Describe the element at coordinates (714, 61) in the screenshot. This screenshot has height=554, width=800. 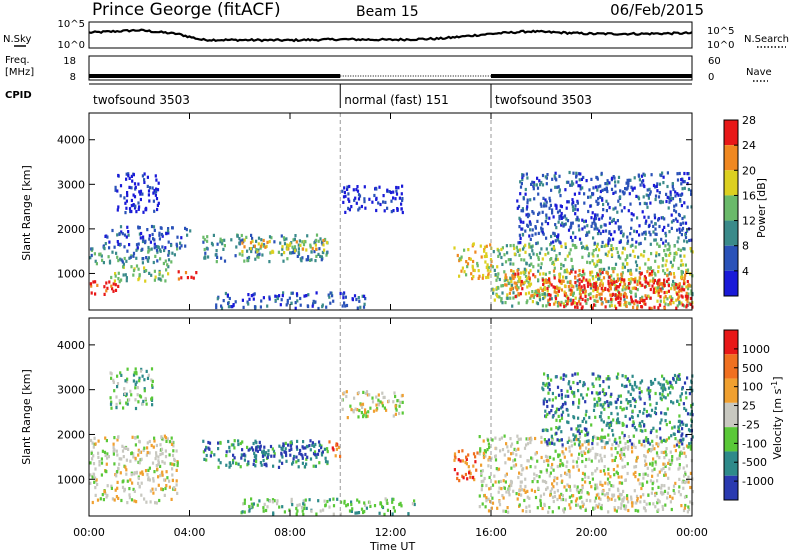
I see `nave-tick-top: 60` at that location.